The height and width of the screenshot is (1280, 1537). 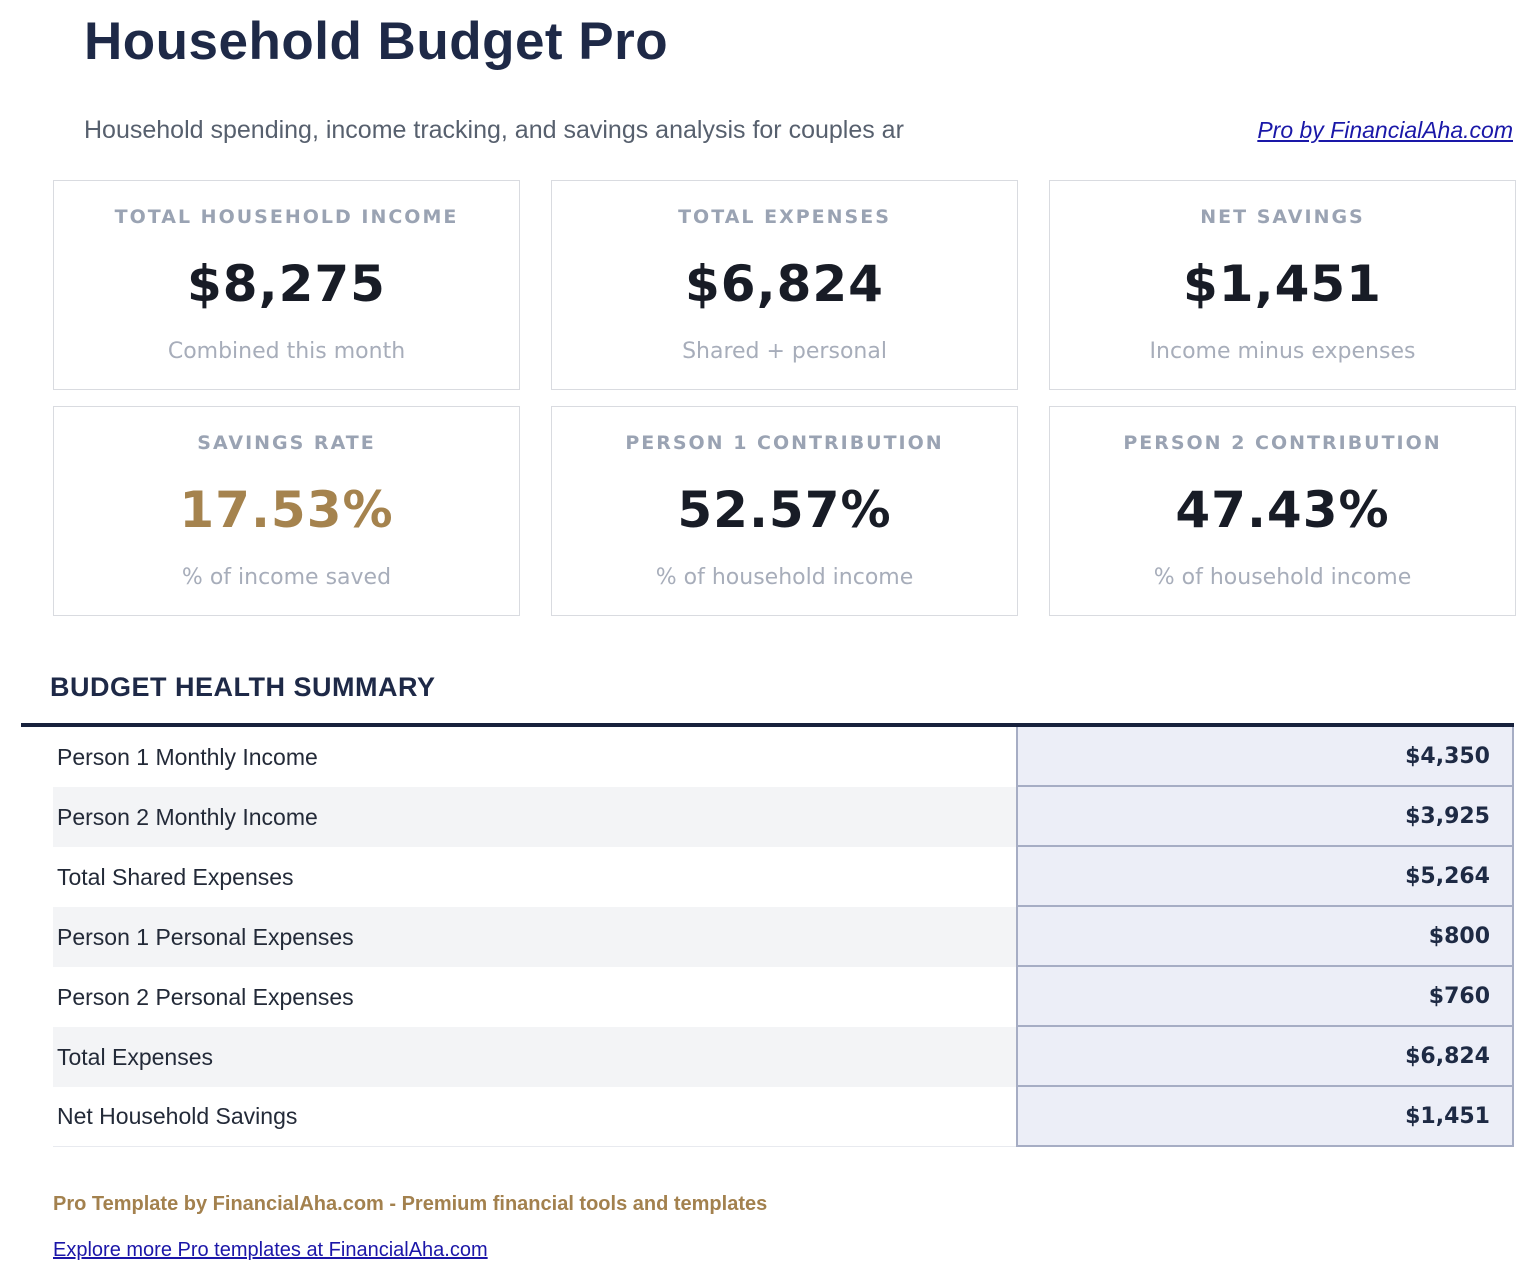 What do you see at coordinates (1282, 443) in the screenshot?
I see `kpi-card-label: PERSON 2 CONTRIBUTION` at bounding box center [1282, 443].